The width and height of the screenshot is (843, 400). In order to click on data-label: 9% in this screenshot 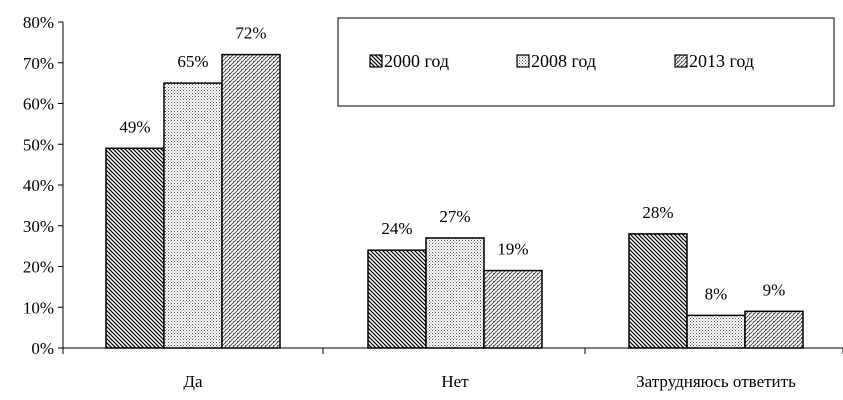, I will do `click(774, 289)`.